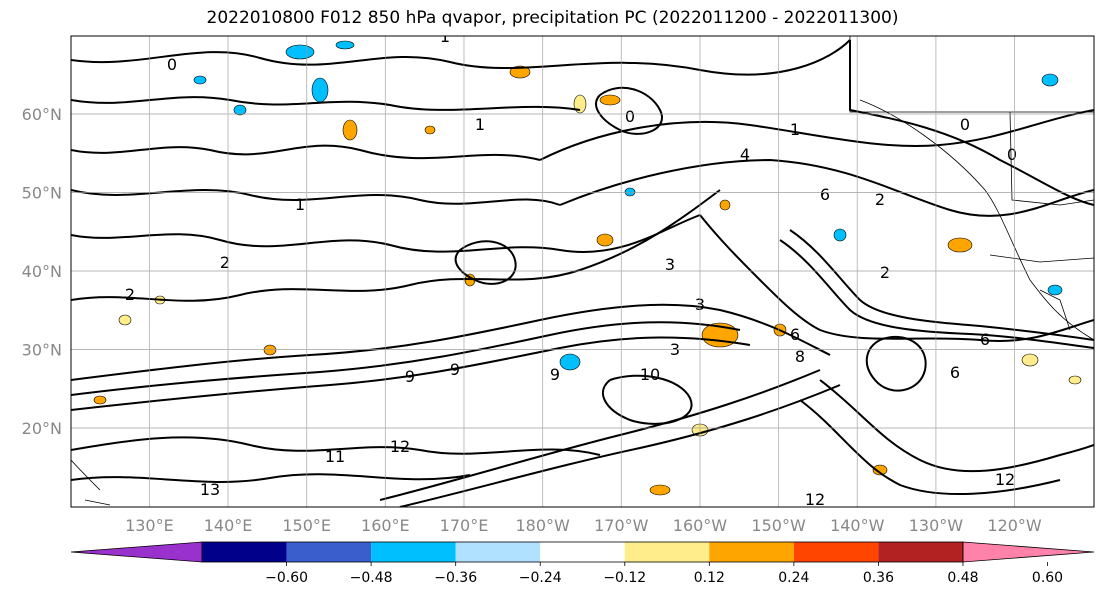  What do you see at coordinates (371, 578) in the screenshot?
I see `colorbar-tick-label: −0.48` at bounding box center [371, 578].